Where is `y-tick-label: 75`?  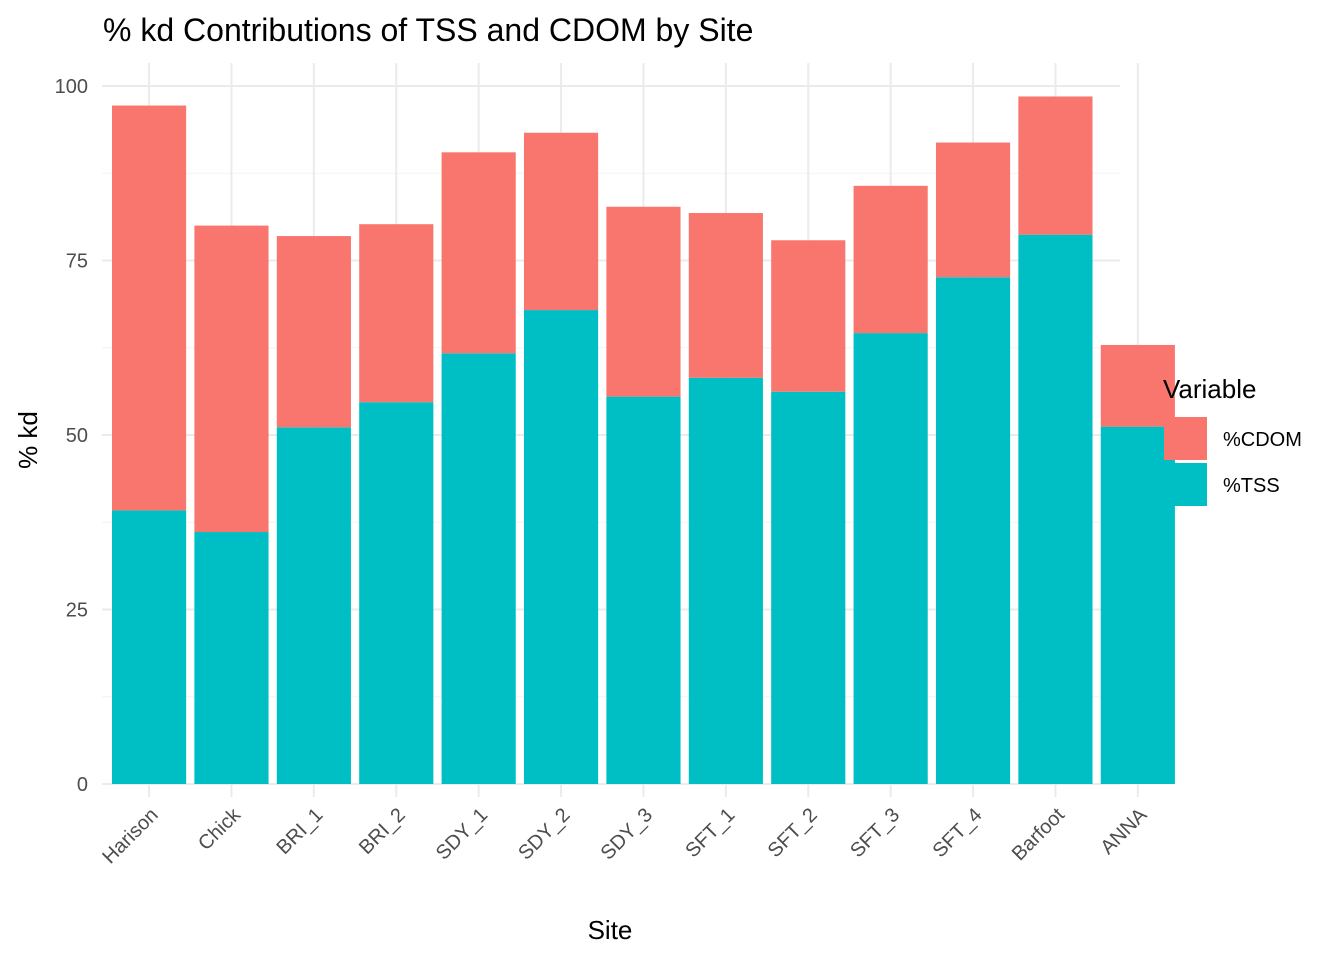
y-tick-label: 75 is located at coordinates (77, 262).